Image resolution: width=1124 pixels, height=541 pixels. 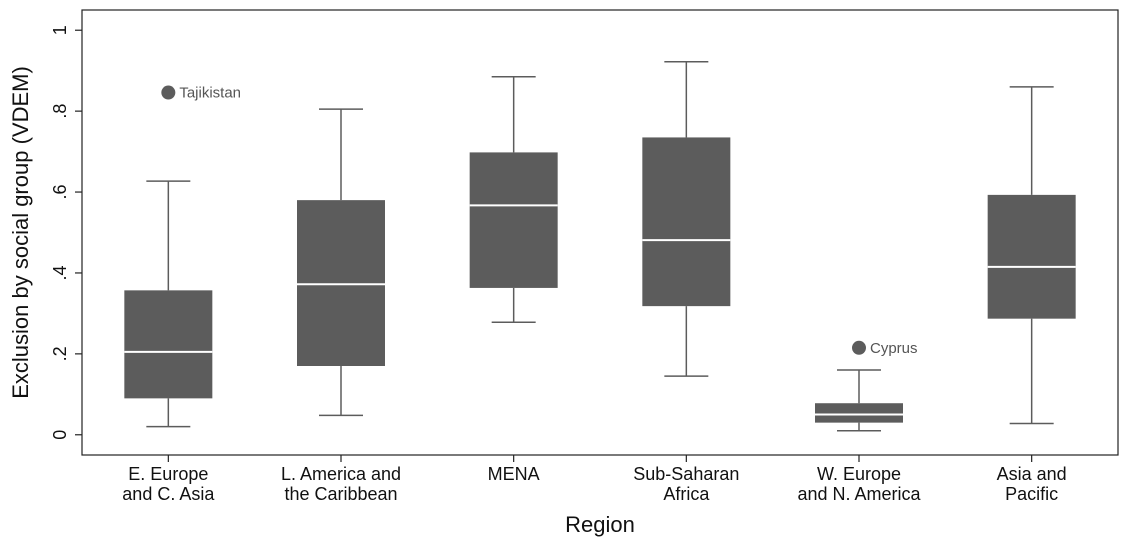 What do you see at coordinates (60, 435) in the screenshot?
I see `y-tick-label: 0` at bounding box center [60, 435].